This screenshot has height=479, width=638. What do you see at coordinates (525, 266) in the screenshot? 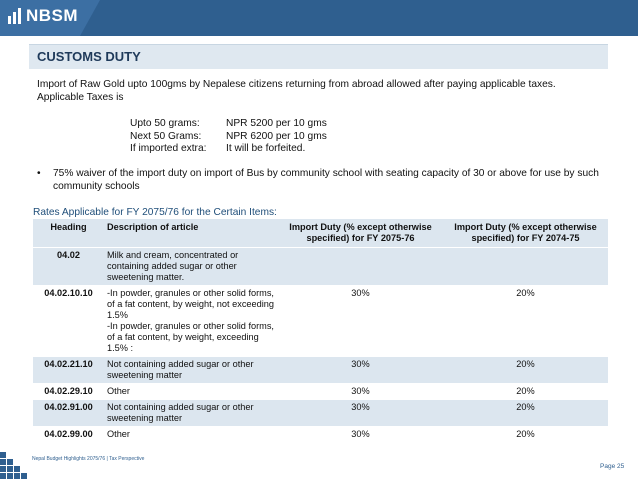
I see `row-duty-previous` at bounding box center [525, 266].